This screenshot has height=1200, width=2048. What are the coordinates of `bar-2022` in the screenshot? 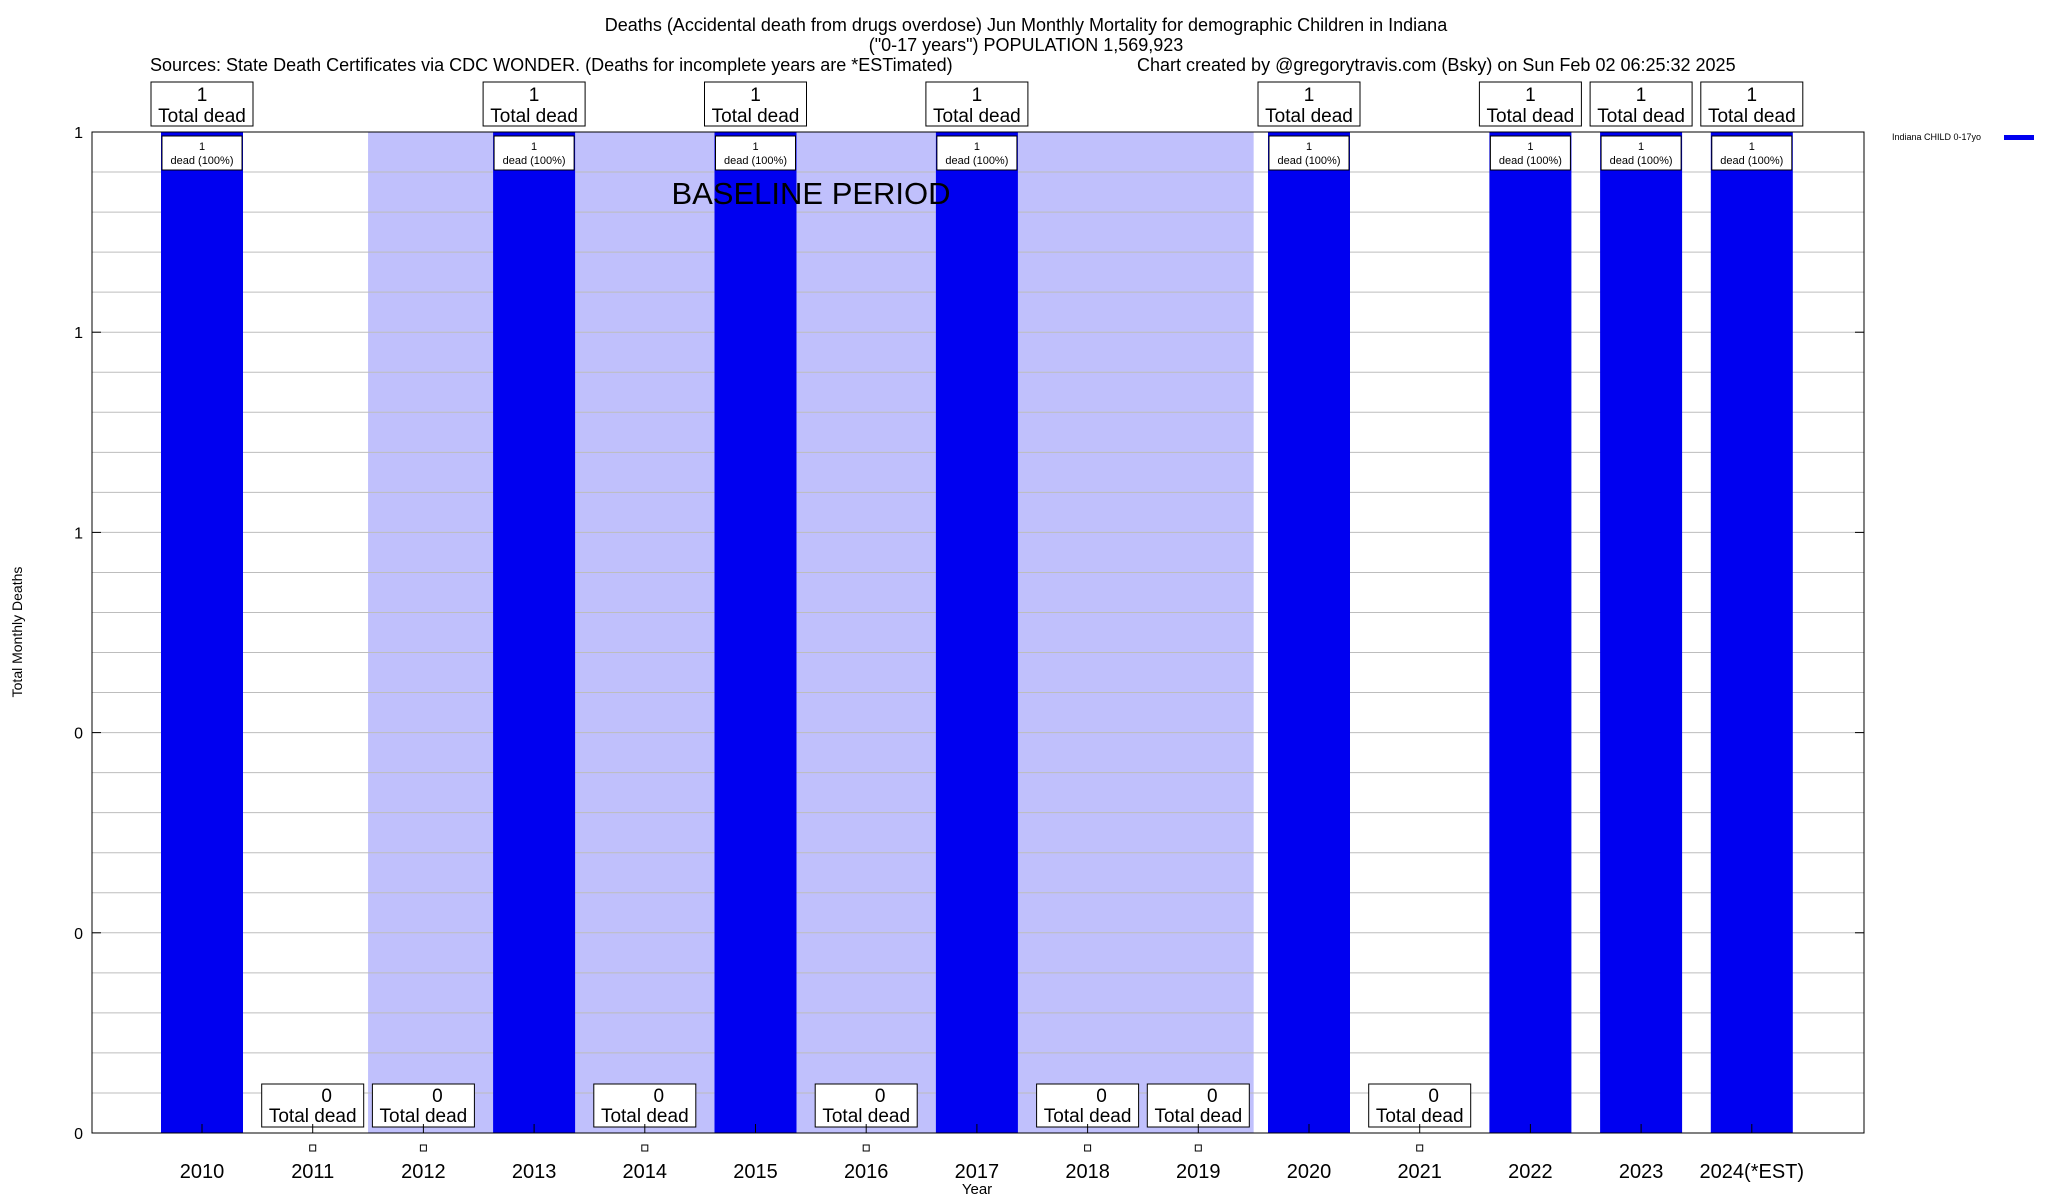 It's located at (1530, 632).